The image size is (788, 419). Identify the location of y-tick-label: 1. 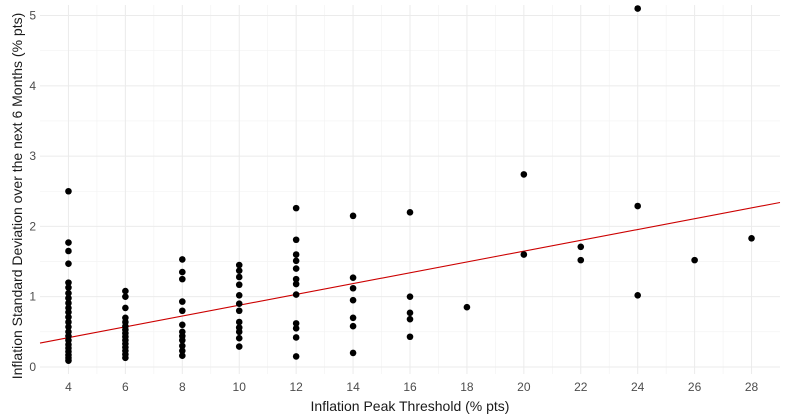
(32, 297).